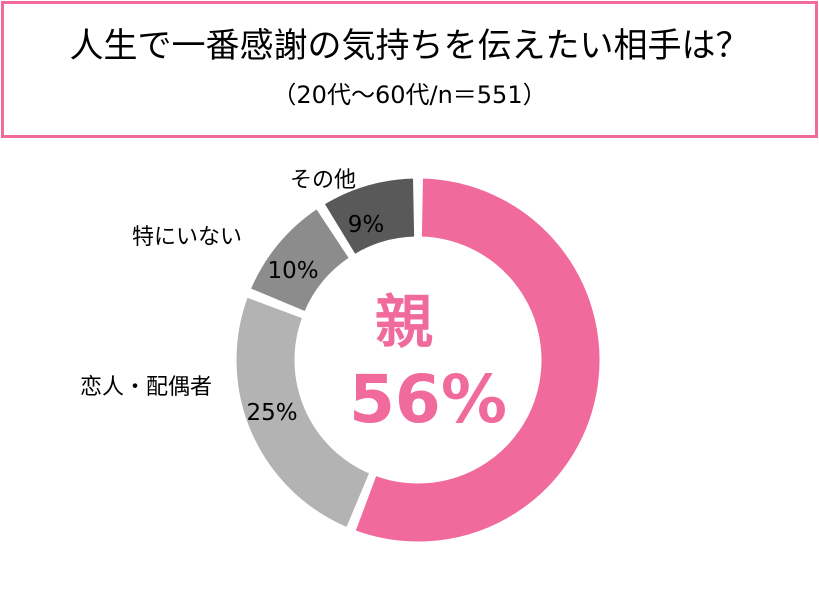 This screenshot has height=589, width=819. I want to click on slice-3-value-label: 10%, so click(292, 271).